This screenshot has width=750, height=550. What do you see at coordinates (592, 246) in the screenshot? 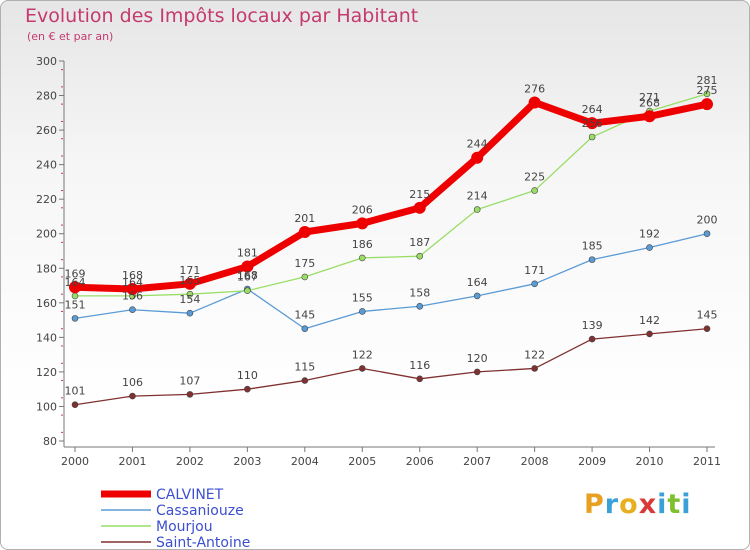
I see `data-label: 185` at bounding box center [592, 246].